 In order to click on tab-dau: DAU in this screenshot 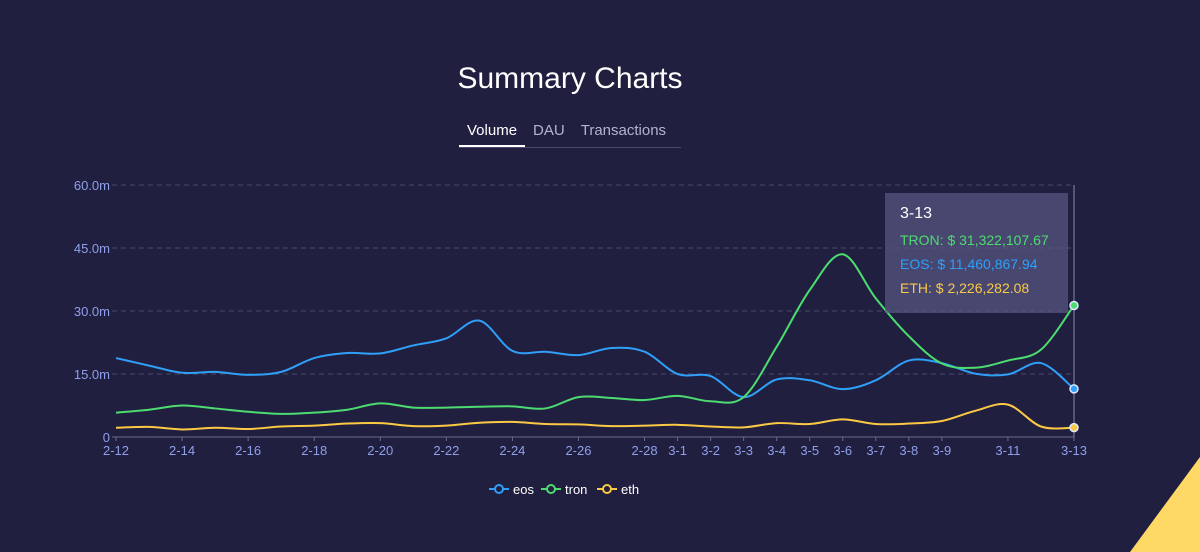, I will do `click(549, 130)`.